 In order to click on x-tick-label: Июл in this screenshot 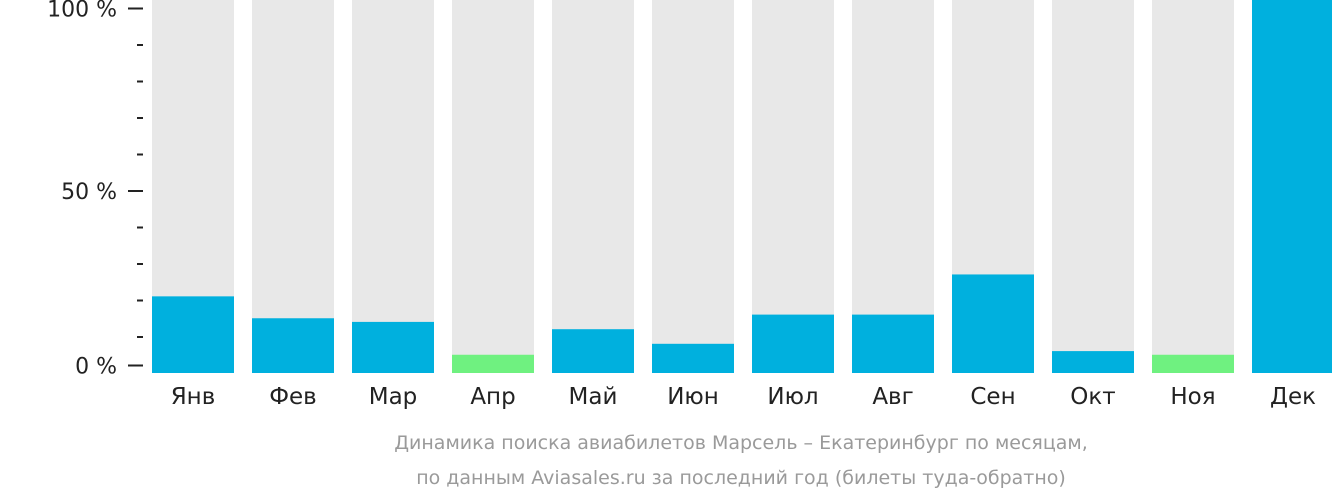, I will do `click(792, 397)`.